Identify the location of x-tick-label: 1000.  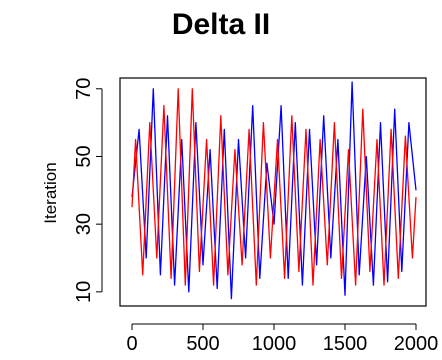
(274, 344).